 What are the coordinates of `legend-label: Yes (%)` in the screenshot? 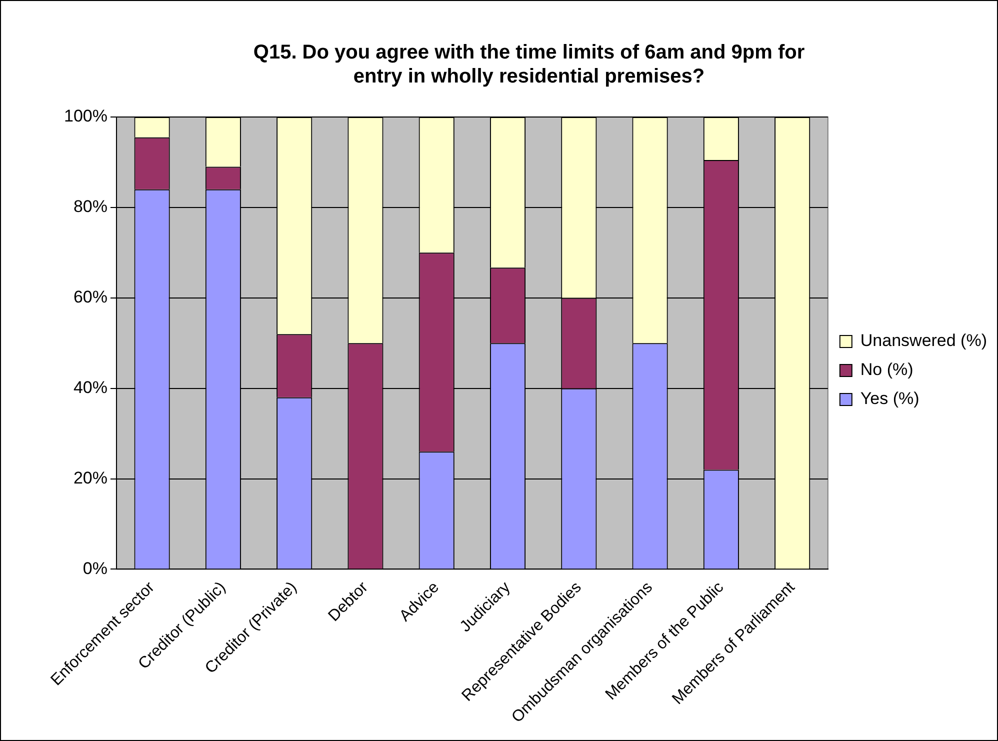 It's located at (890, 398).